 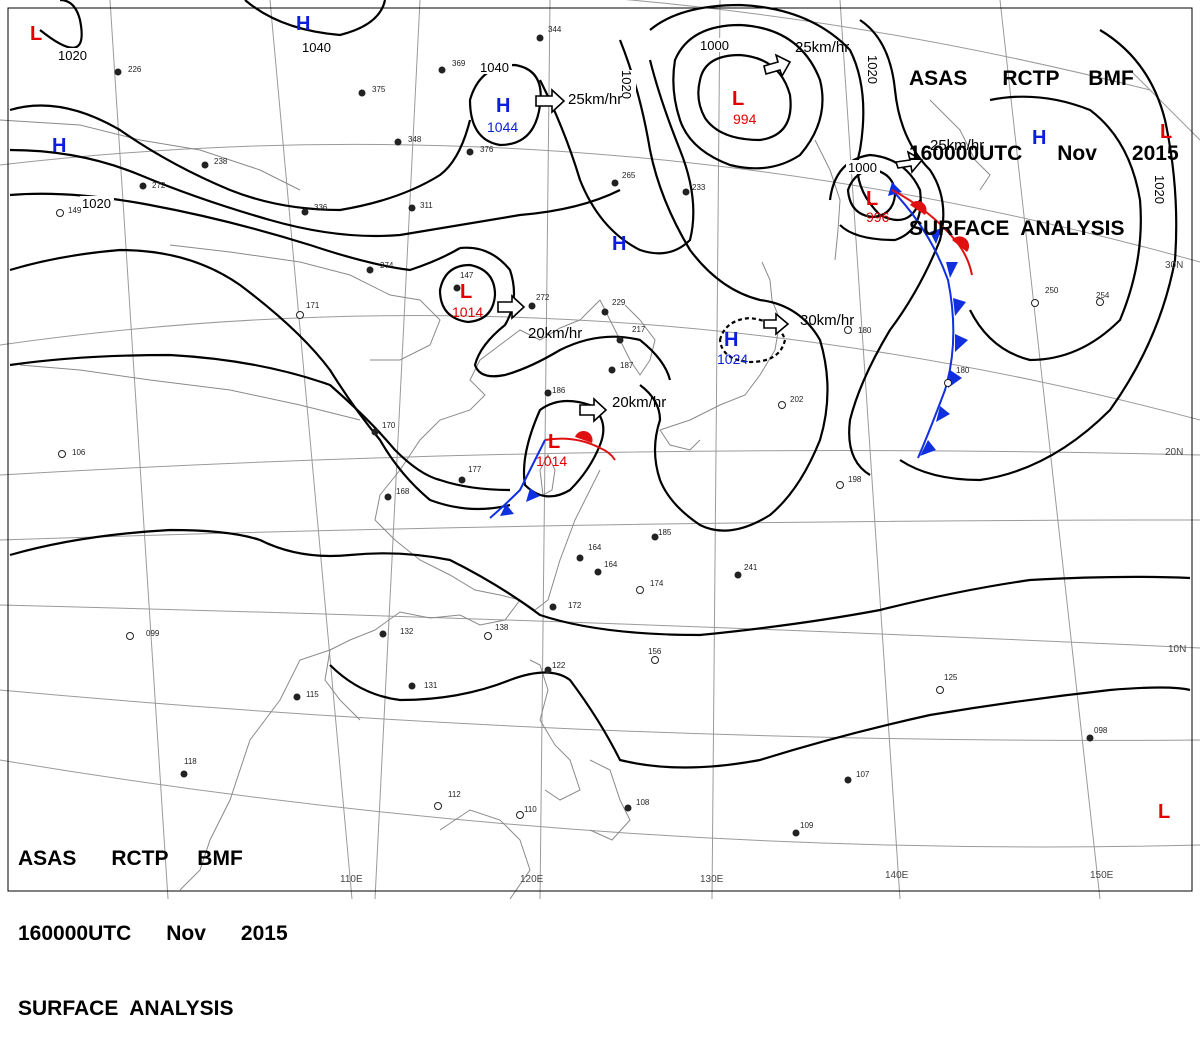 What do you see at coordinates (1044, 153) in the screenshot?
I see `header-time-line: 160000UTC Nov 2015` at bounding box center [1044, 153].